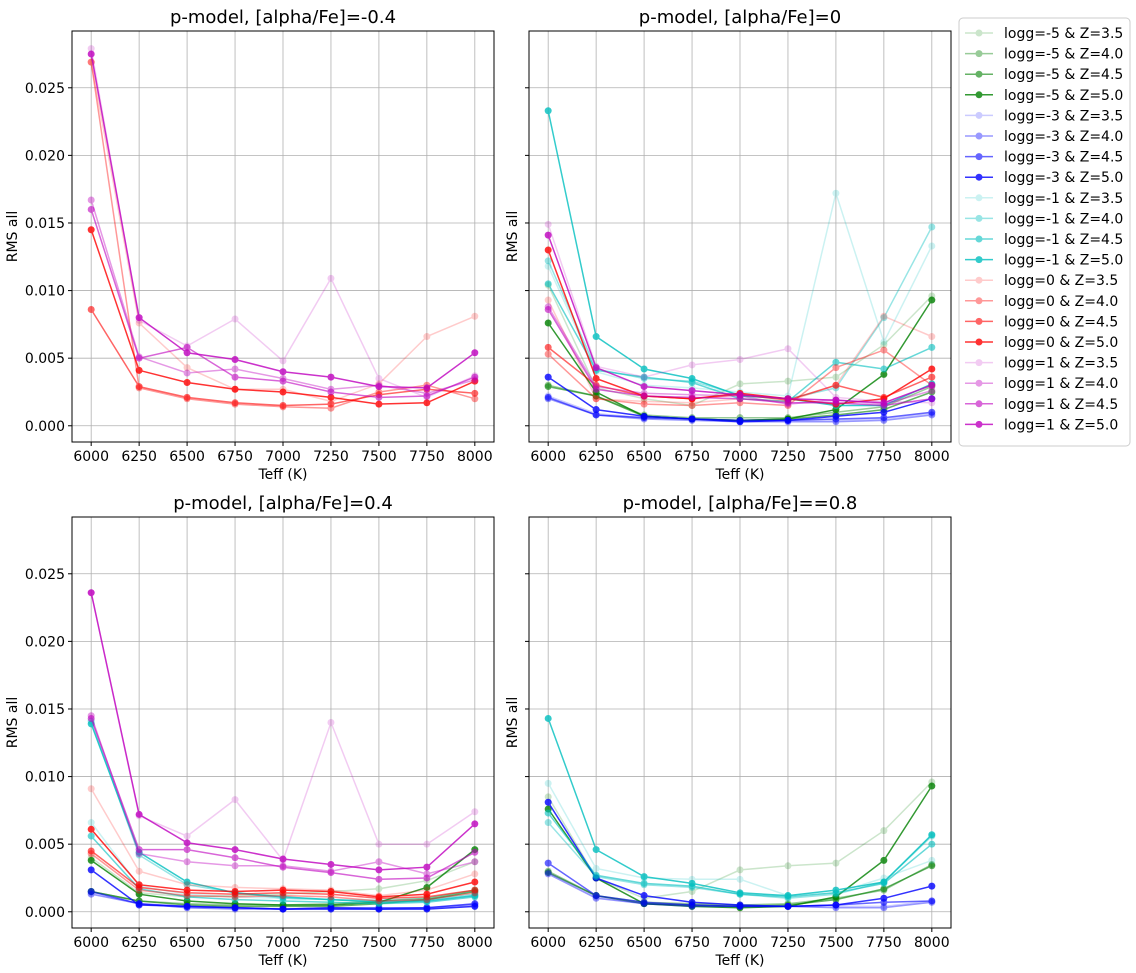  I want to click on legend-entry: logg=0 & Z=3.5, so click(1061, 281).